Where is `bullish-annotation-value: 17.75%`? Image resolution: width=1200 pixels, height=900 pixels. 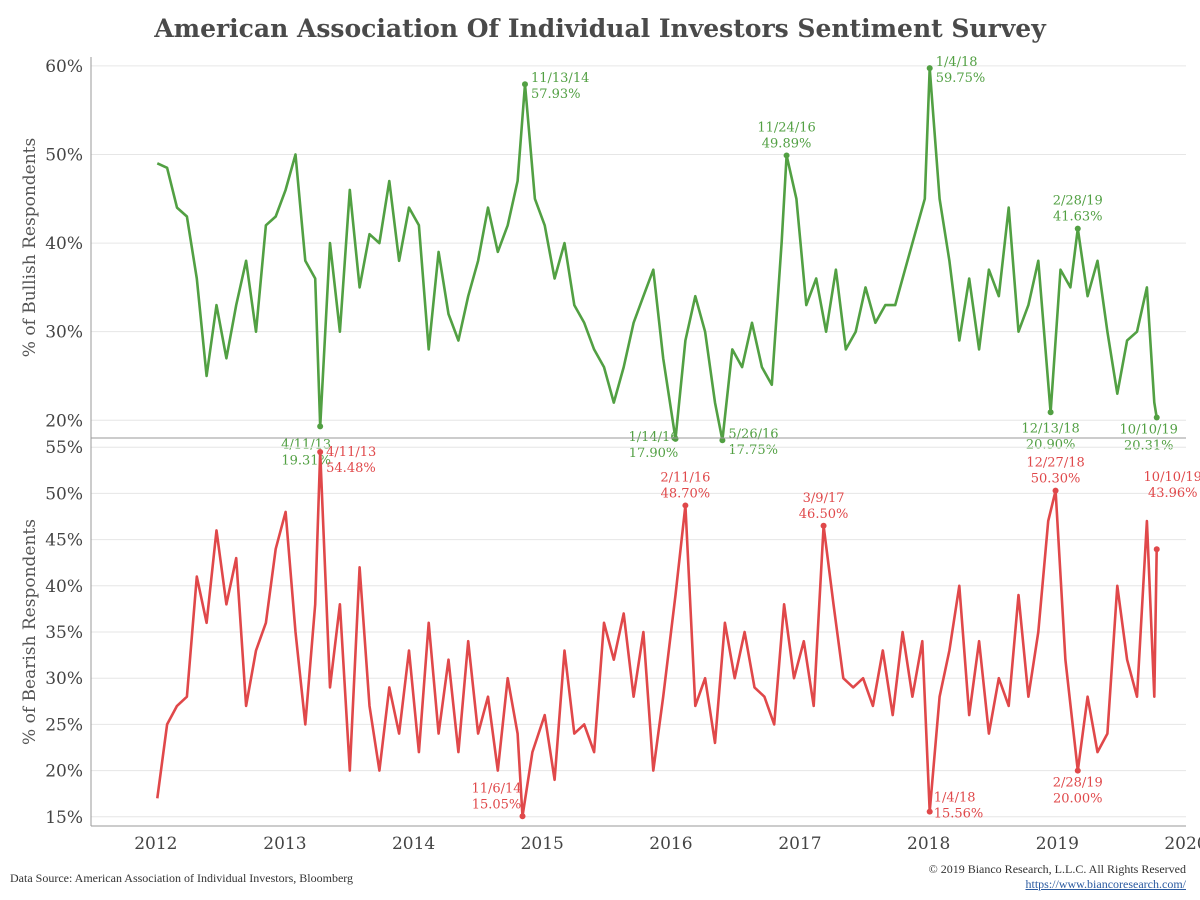 bullish-annotation-value: 17.75% is located at coordinates (753, 450).